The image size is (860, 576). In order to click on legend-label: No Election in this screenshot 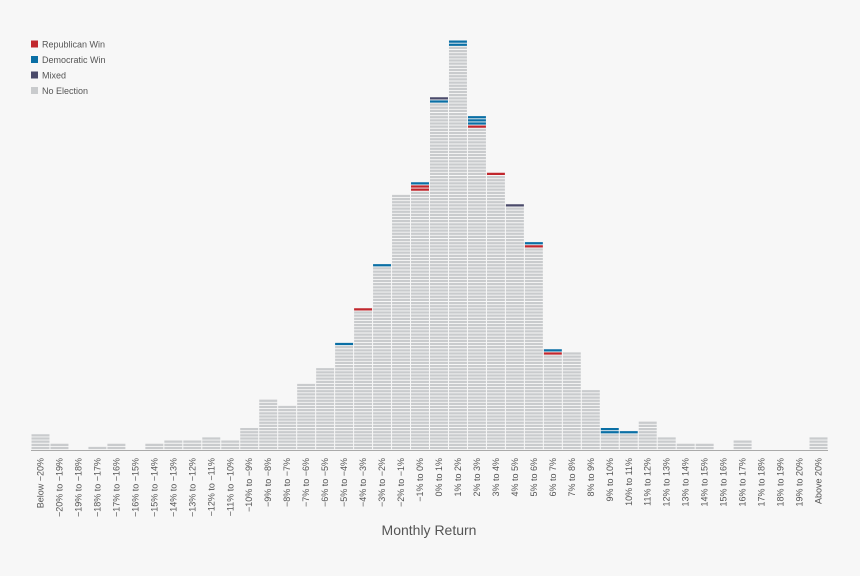, I will do `click(65, 91)`.